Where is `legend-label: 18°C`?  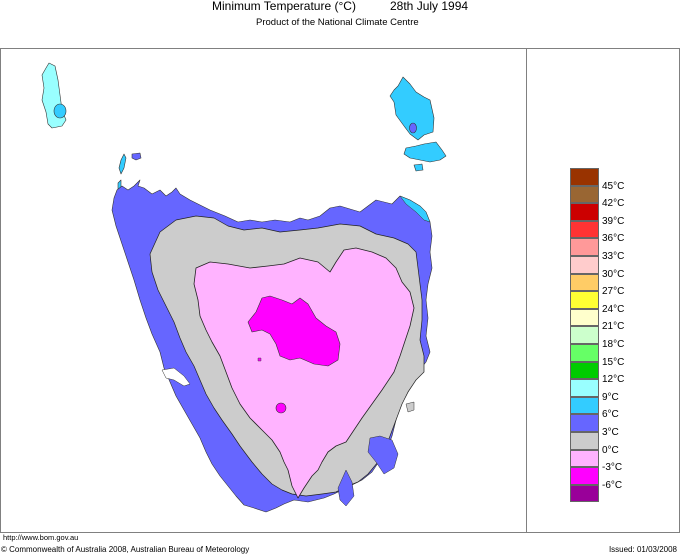
legend-label: 18°C is located at coordinates (613, 344).